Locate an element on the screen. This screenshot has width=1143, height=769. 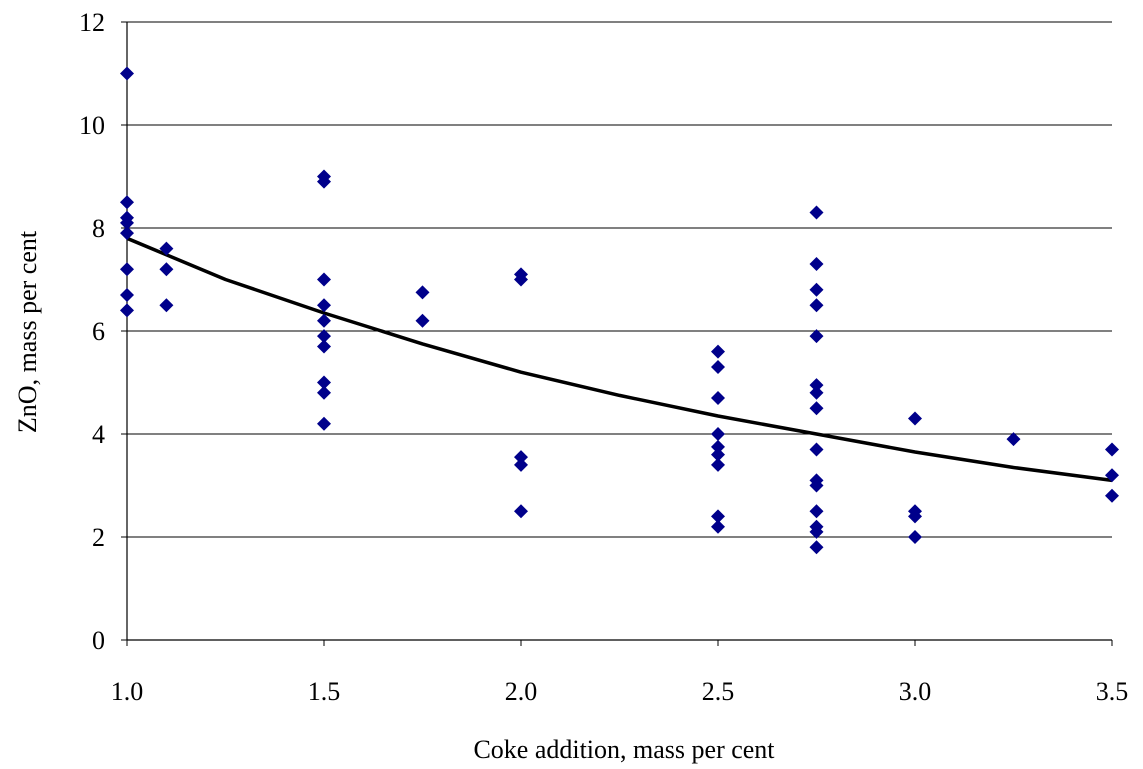
y-axis-title: ZnO, mass per cent is located at coordinates (27, 331).